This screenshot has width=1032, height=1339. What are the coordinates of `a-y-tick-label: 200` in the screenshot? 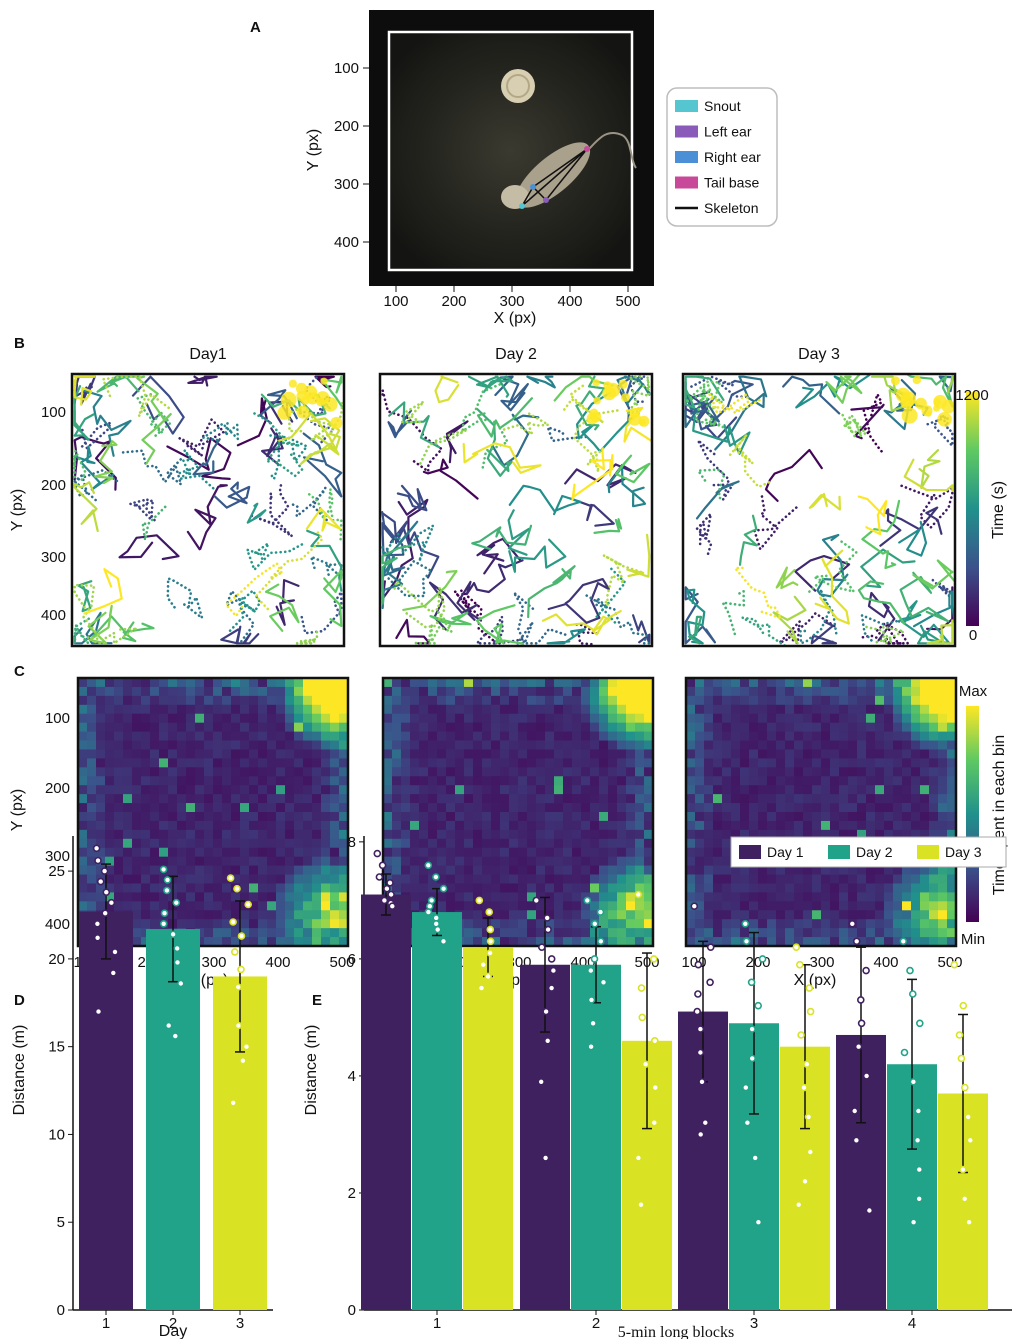 It's located at (346, 126).